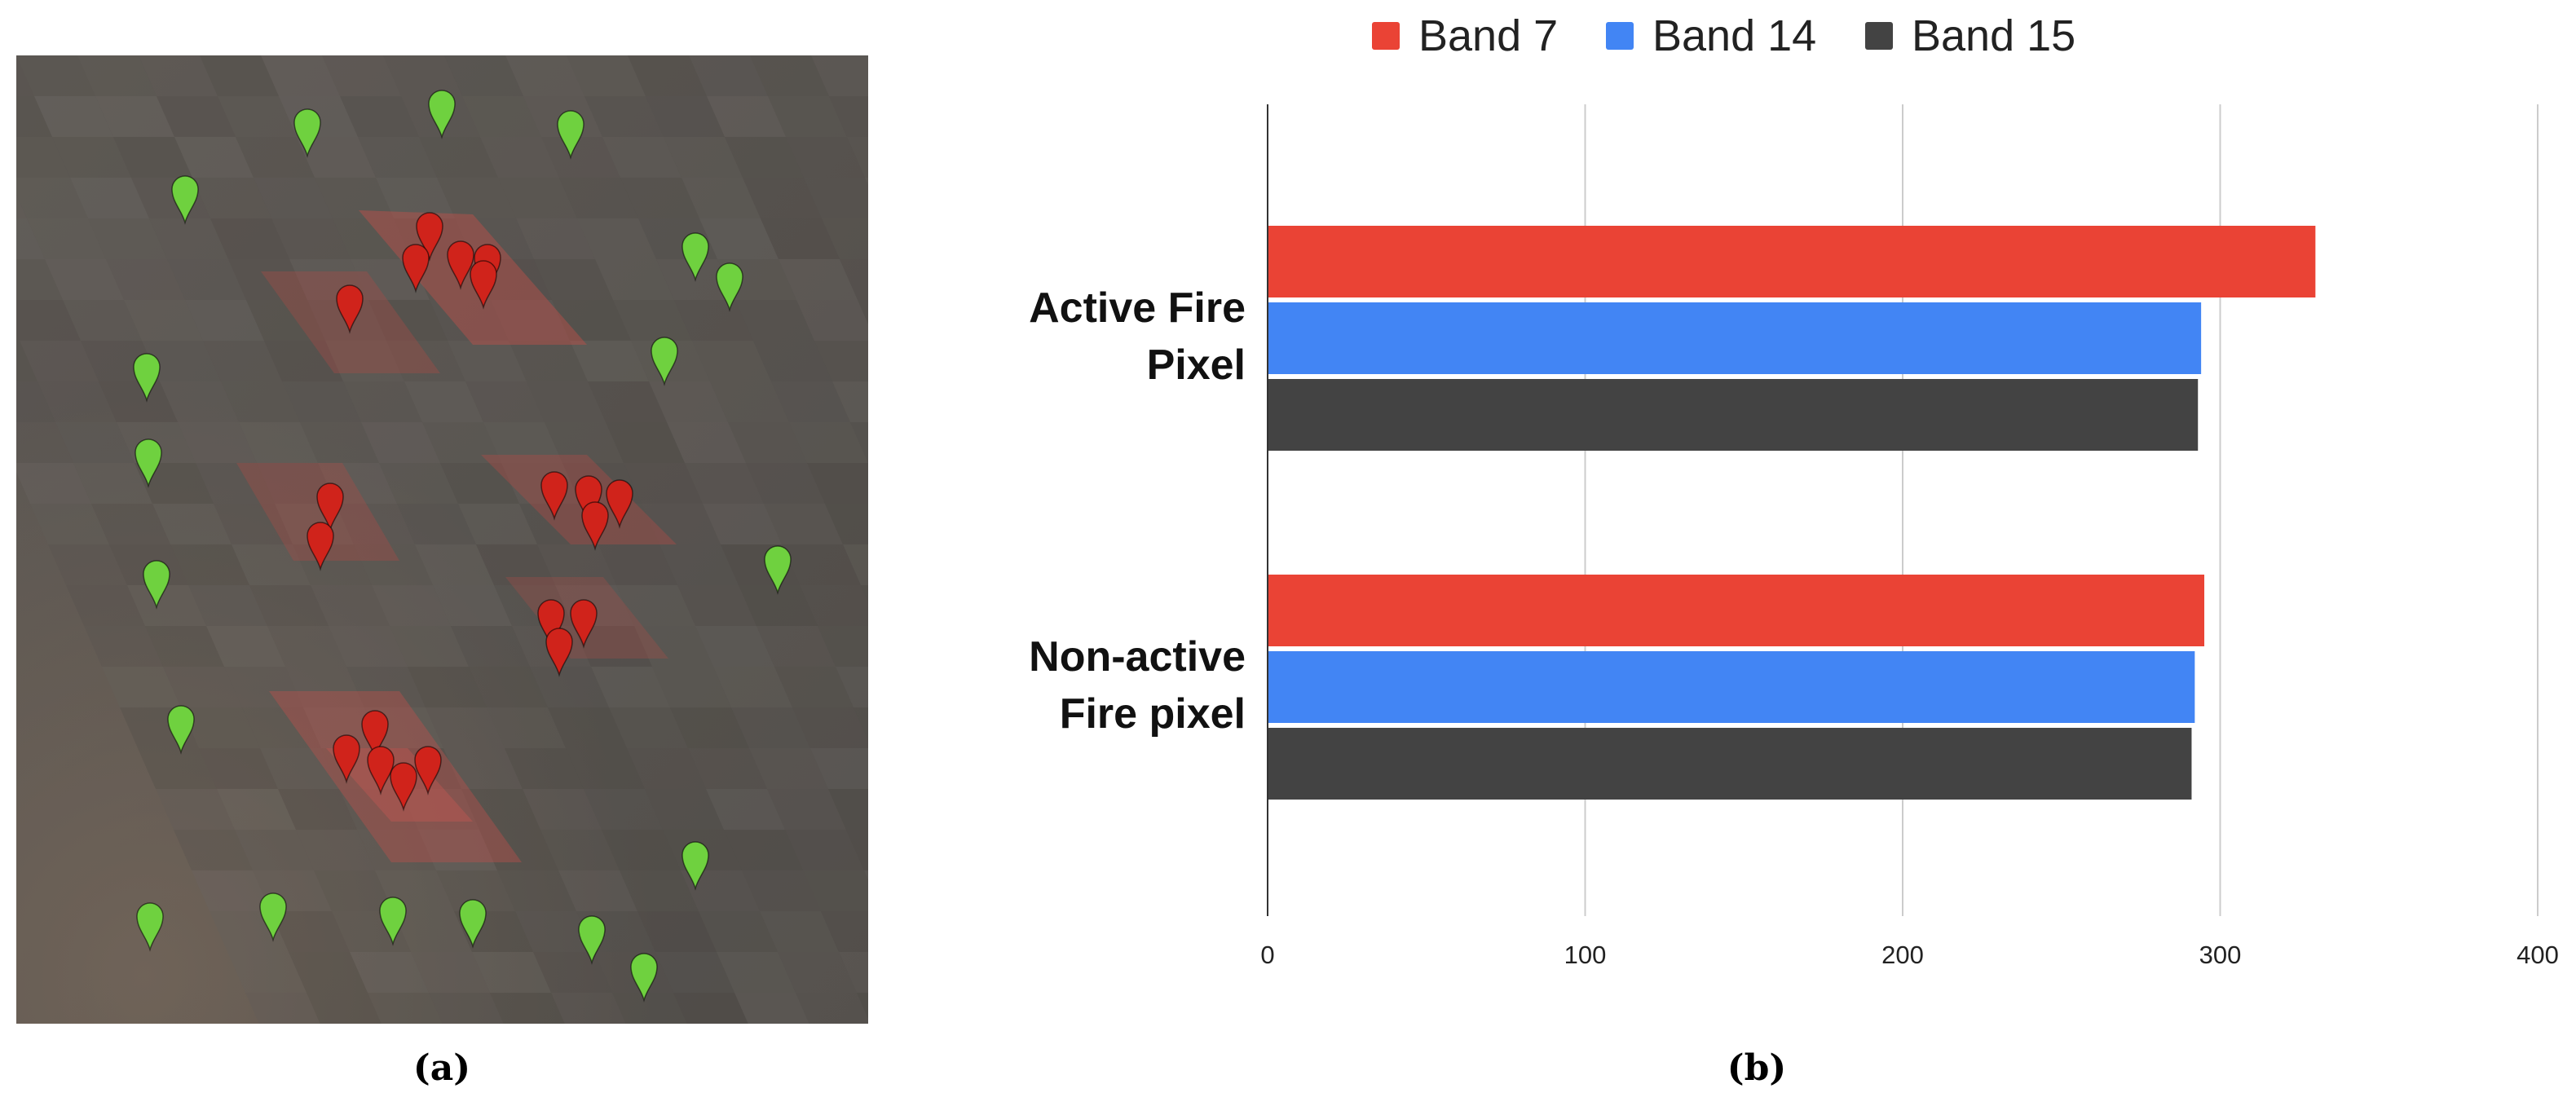 This screenshot has height=1106, width=2576. What do you see at coordinates (1196, 365) in the screenshot?
I see `category-label: Pixel` at bounding box center [1196, 365].